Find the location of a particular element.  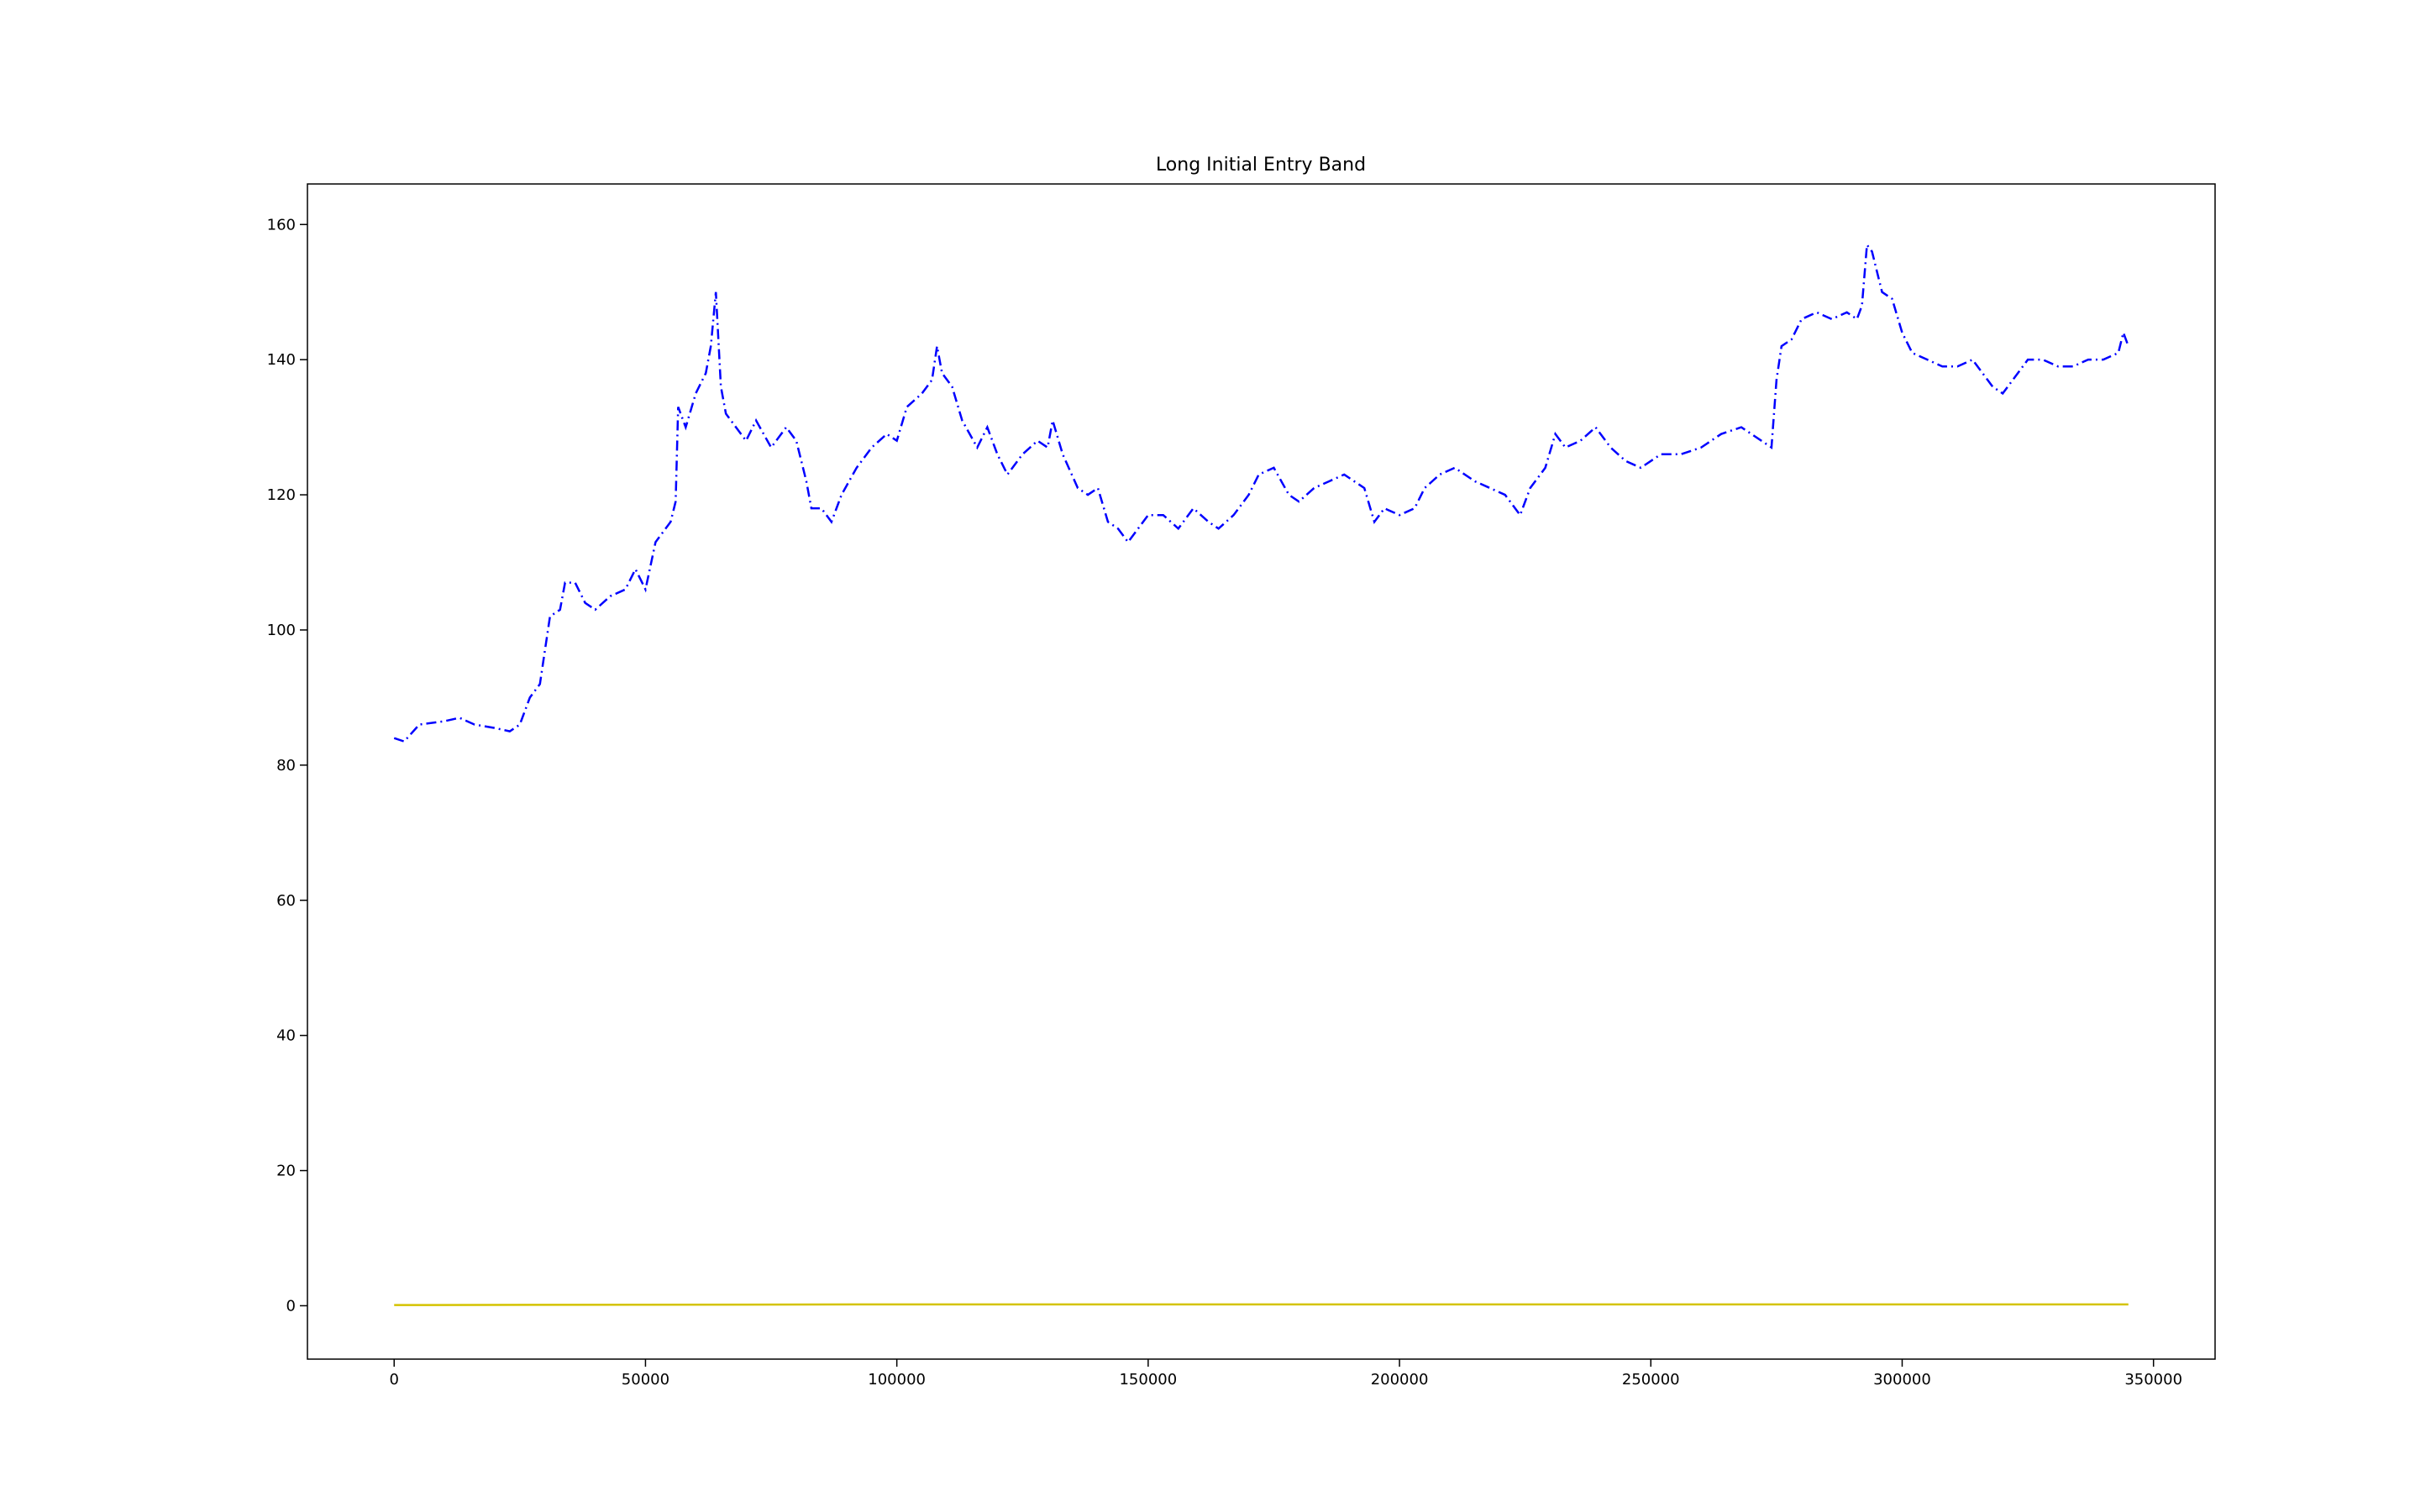

x-tick-label: 100000 is located at coordinates (897, 1380).